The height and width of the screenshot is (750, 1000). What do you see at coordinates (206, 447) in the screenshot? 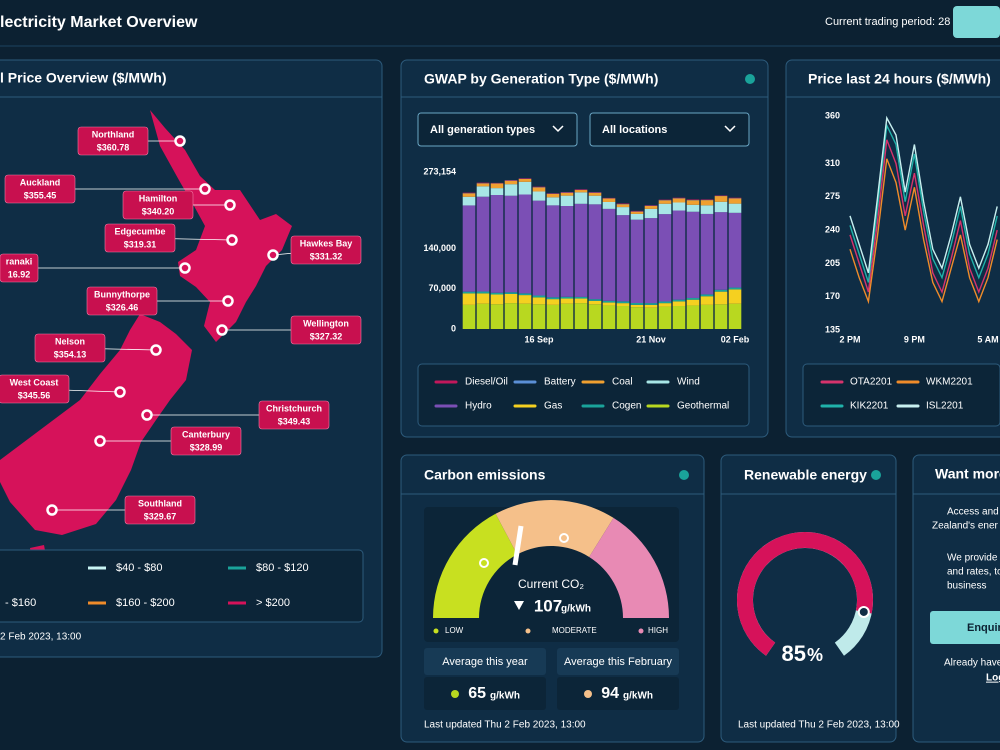
I see `node-price: $328.99` at bounding box center [206, 447].